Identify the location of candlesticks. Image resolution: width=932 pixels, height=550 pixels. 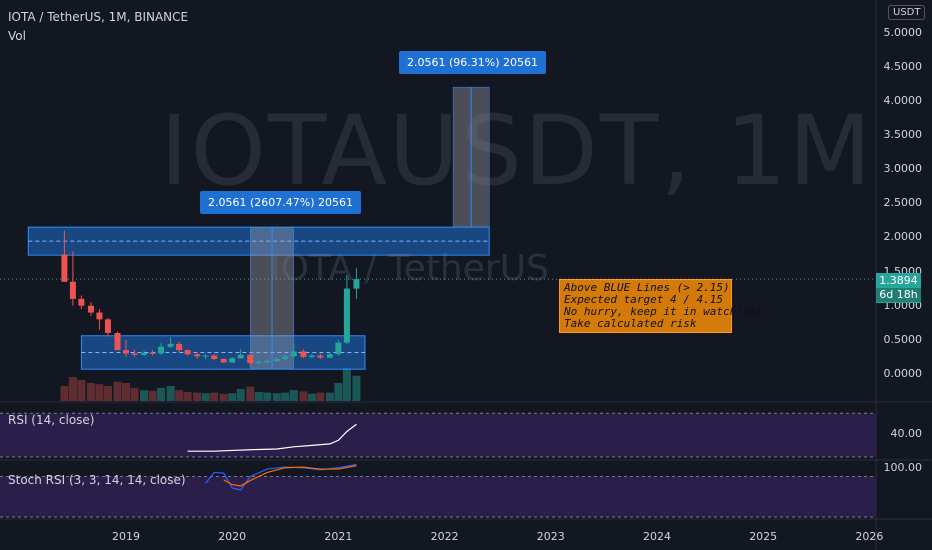
(210, 298).